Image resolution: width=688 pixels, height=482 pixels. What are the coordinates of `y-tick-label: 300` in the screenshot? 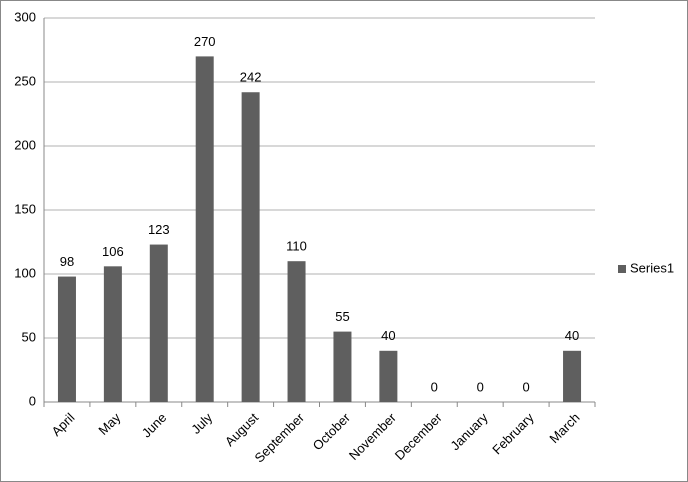 It's located at (25, 16).